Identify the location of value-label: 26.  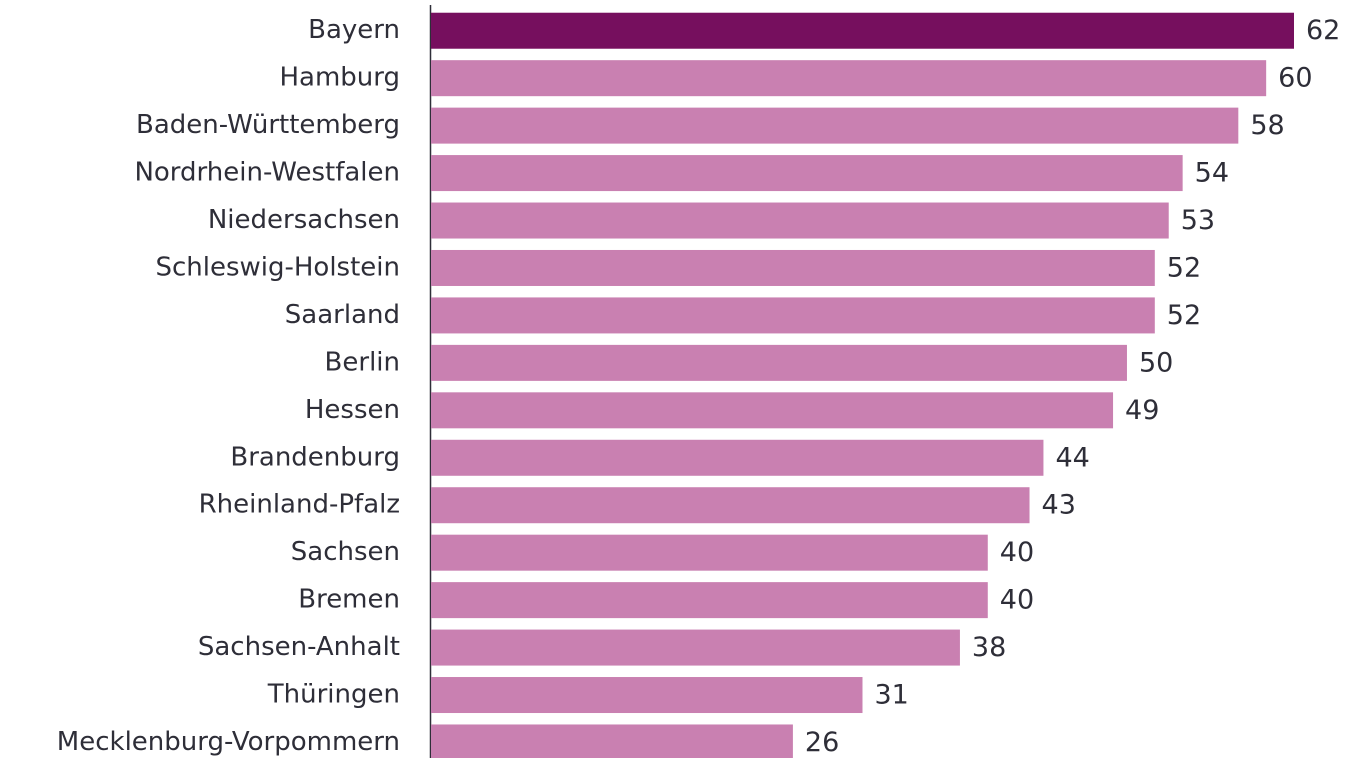
(822, 742).